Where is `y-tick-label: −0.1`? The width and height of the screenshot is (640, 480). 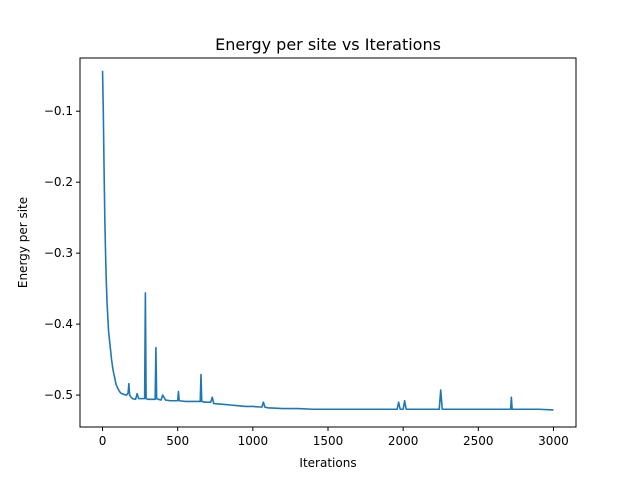
y-tick-label: −0.1 is located at coordinates (58, 111).